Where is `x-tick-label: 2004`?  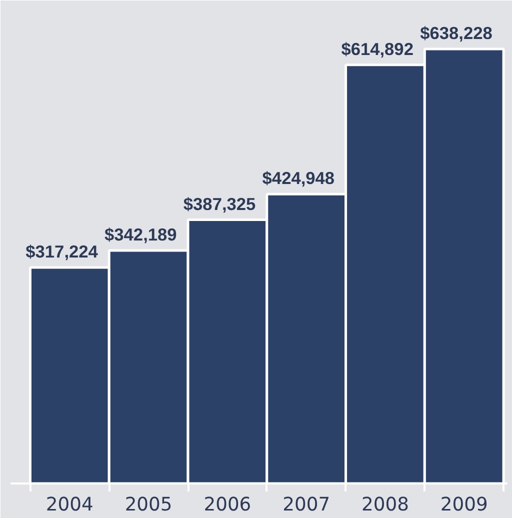 x-tick-label: 2004 is located at coordinates (70, 505).